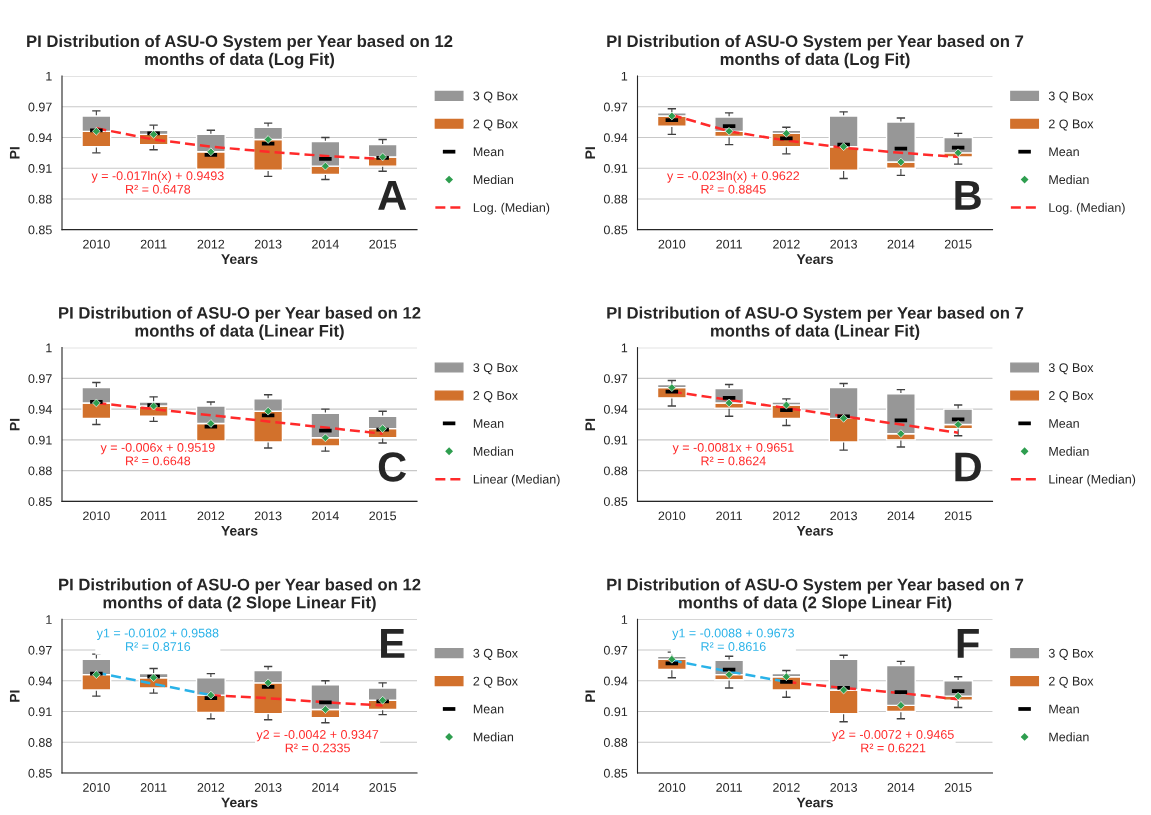 This screenshot has width=1151, height=815. What do you see at coordinates (968, 195) in the screenshot?
I see `annotation: B` at bounding box center [968, 195].